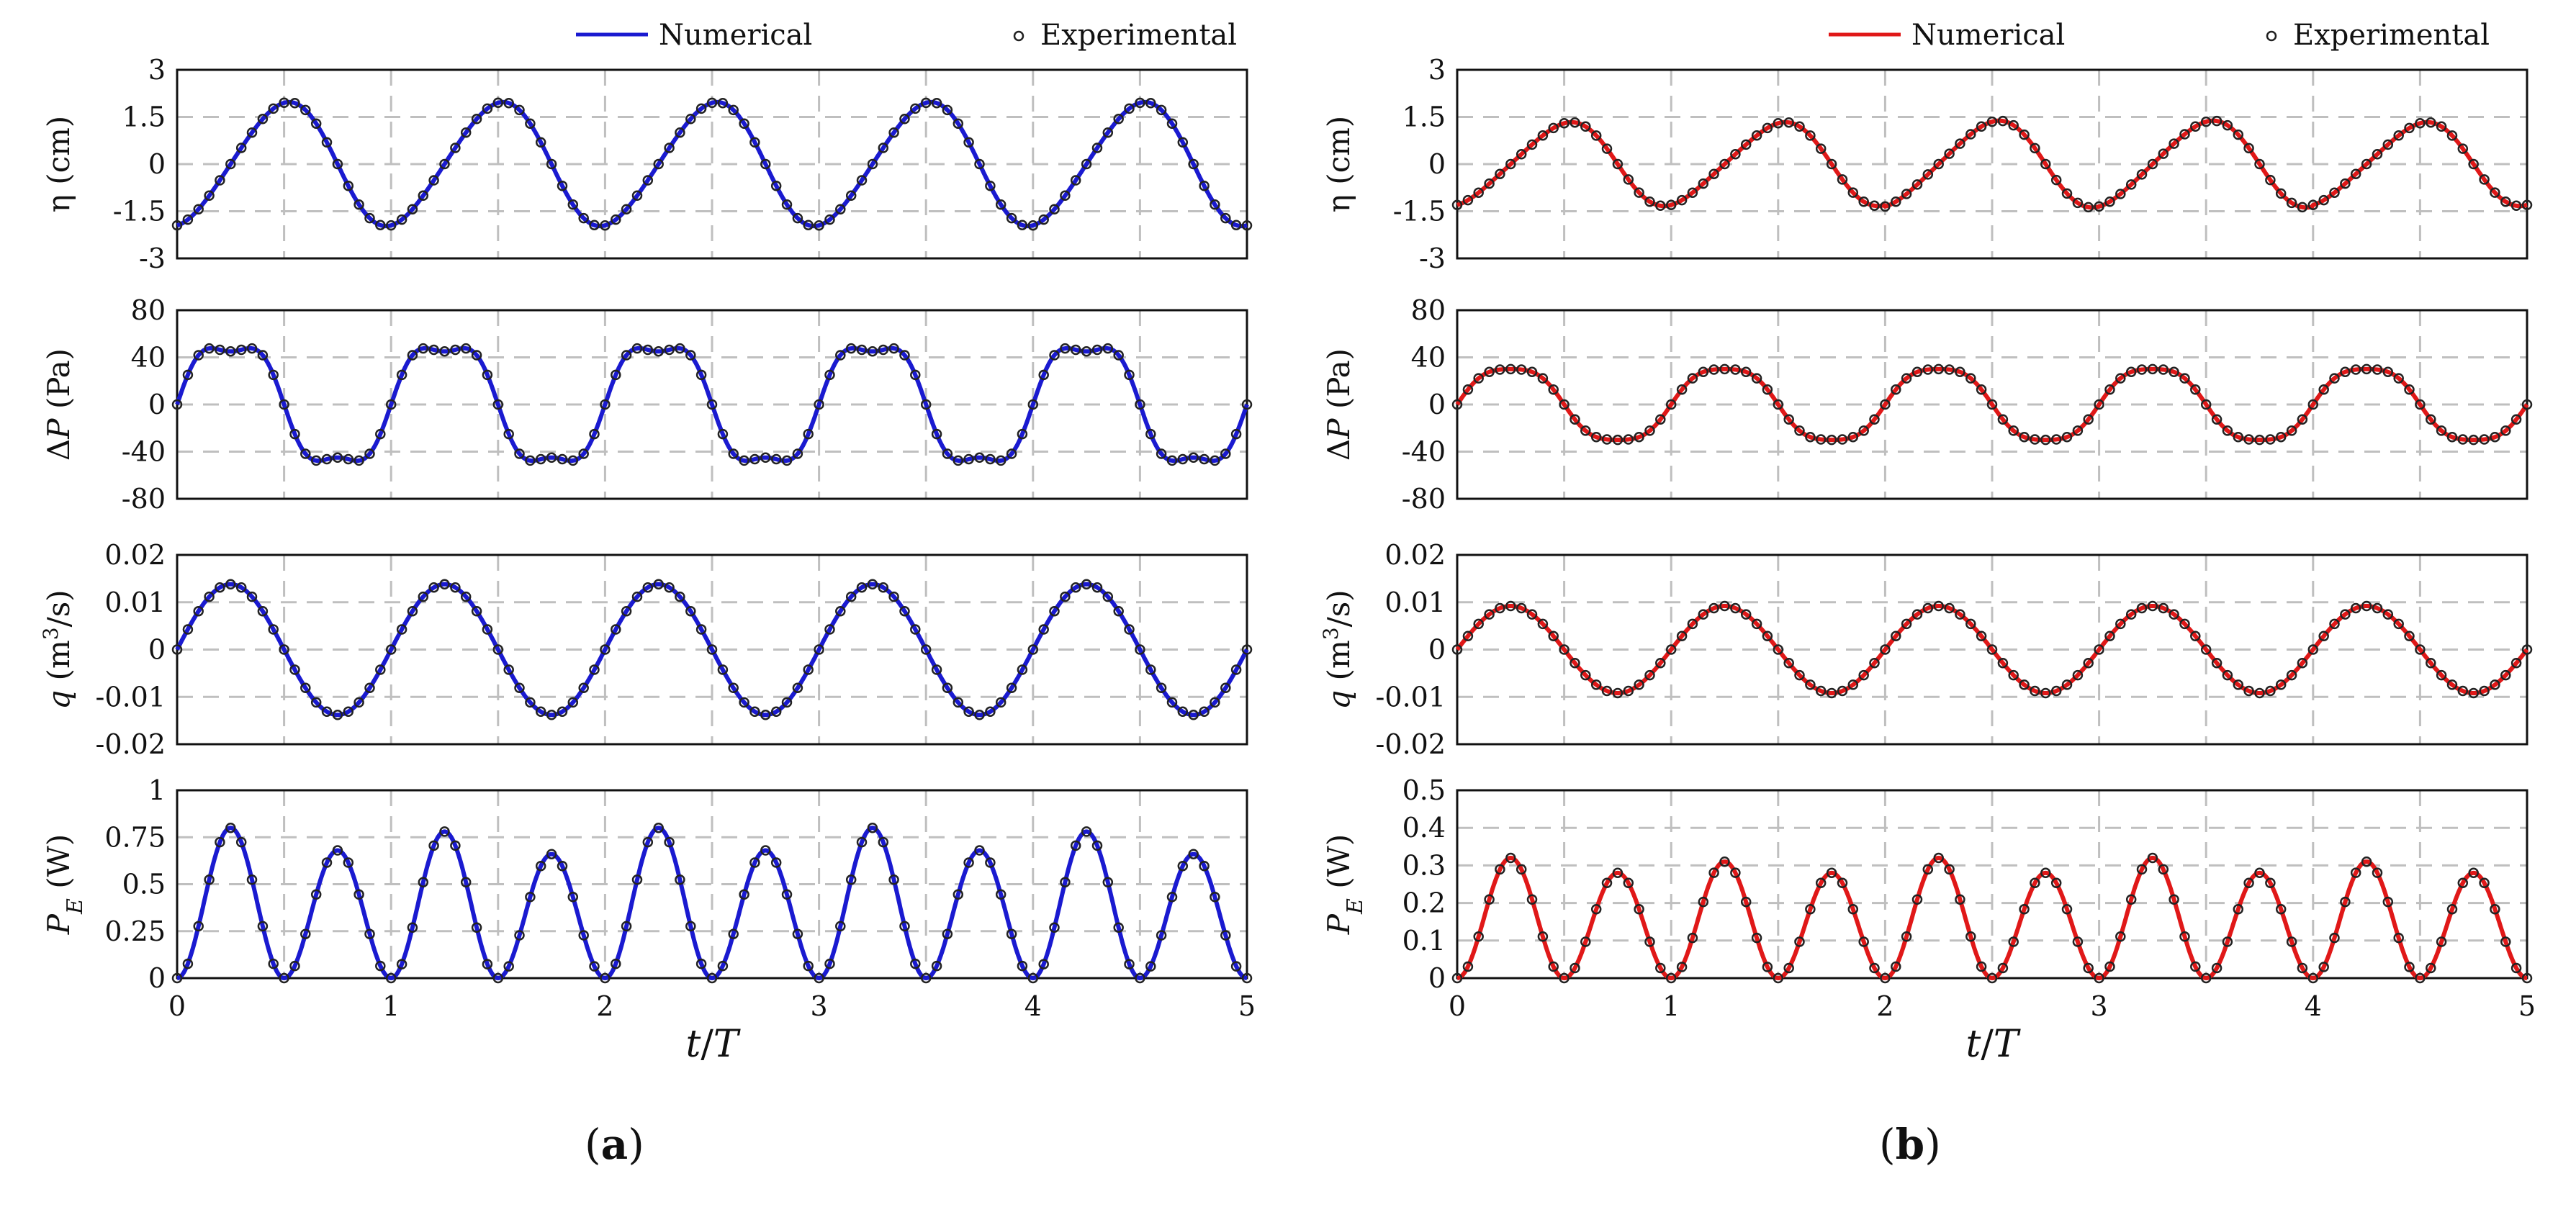 This screenshot has height=1207, width=2576. What do you see at coordinates (148, 310) in the screenshot?
I see `y-tick-label: 80` at bounding box center [148, 310].